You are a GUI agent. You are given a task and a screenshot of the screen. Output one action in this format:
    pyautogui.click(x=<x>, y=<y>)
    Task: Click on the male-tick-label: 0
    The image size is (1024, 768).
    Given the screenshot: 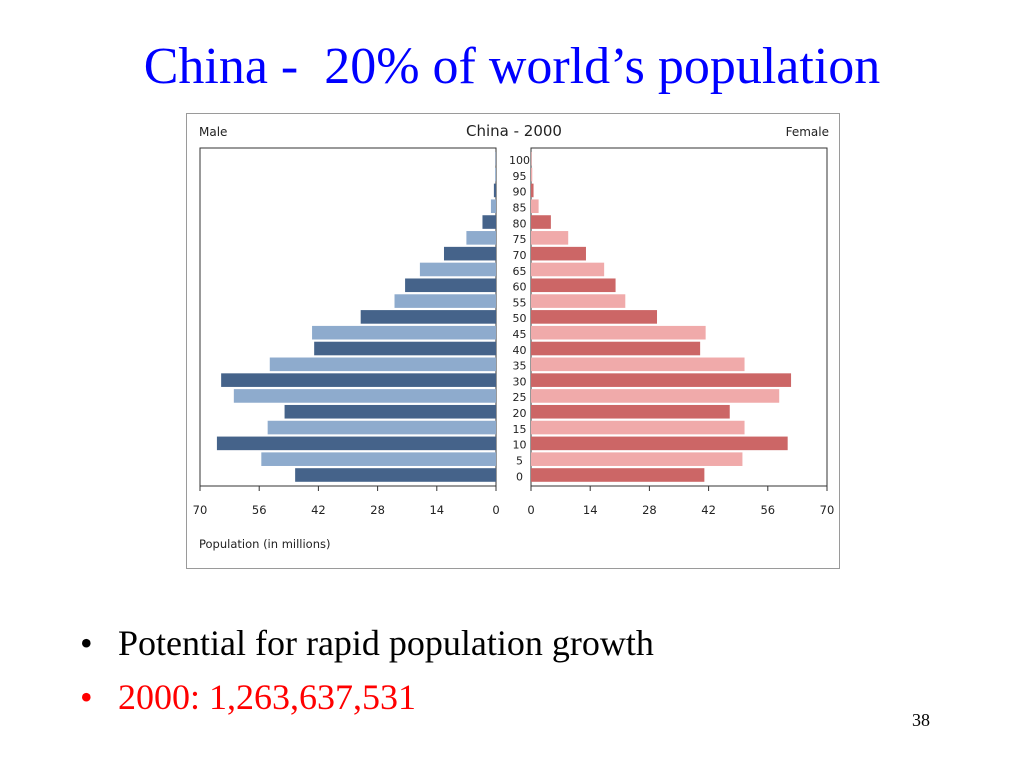 What is the action you would take?
    pyautogui.click(x=495, y=510)
    